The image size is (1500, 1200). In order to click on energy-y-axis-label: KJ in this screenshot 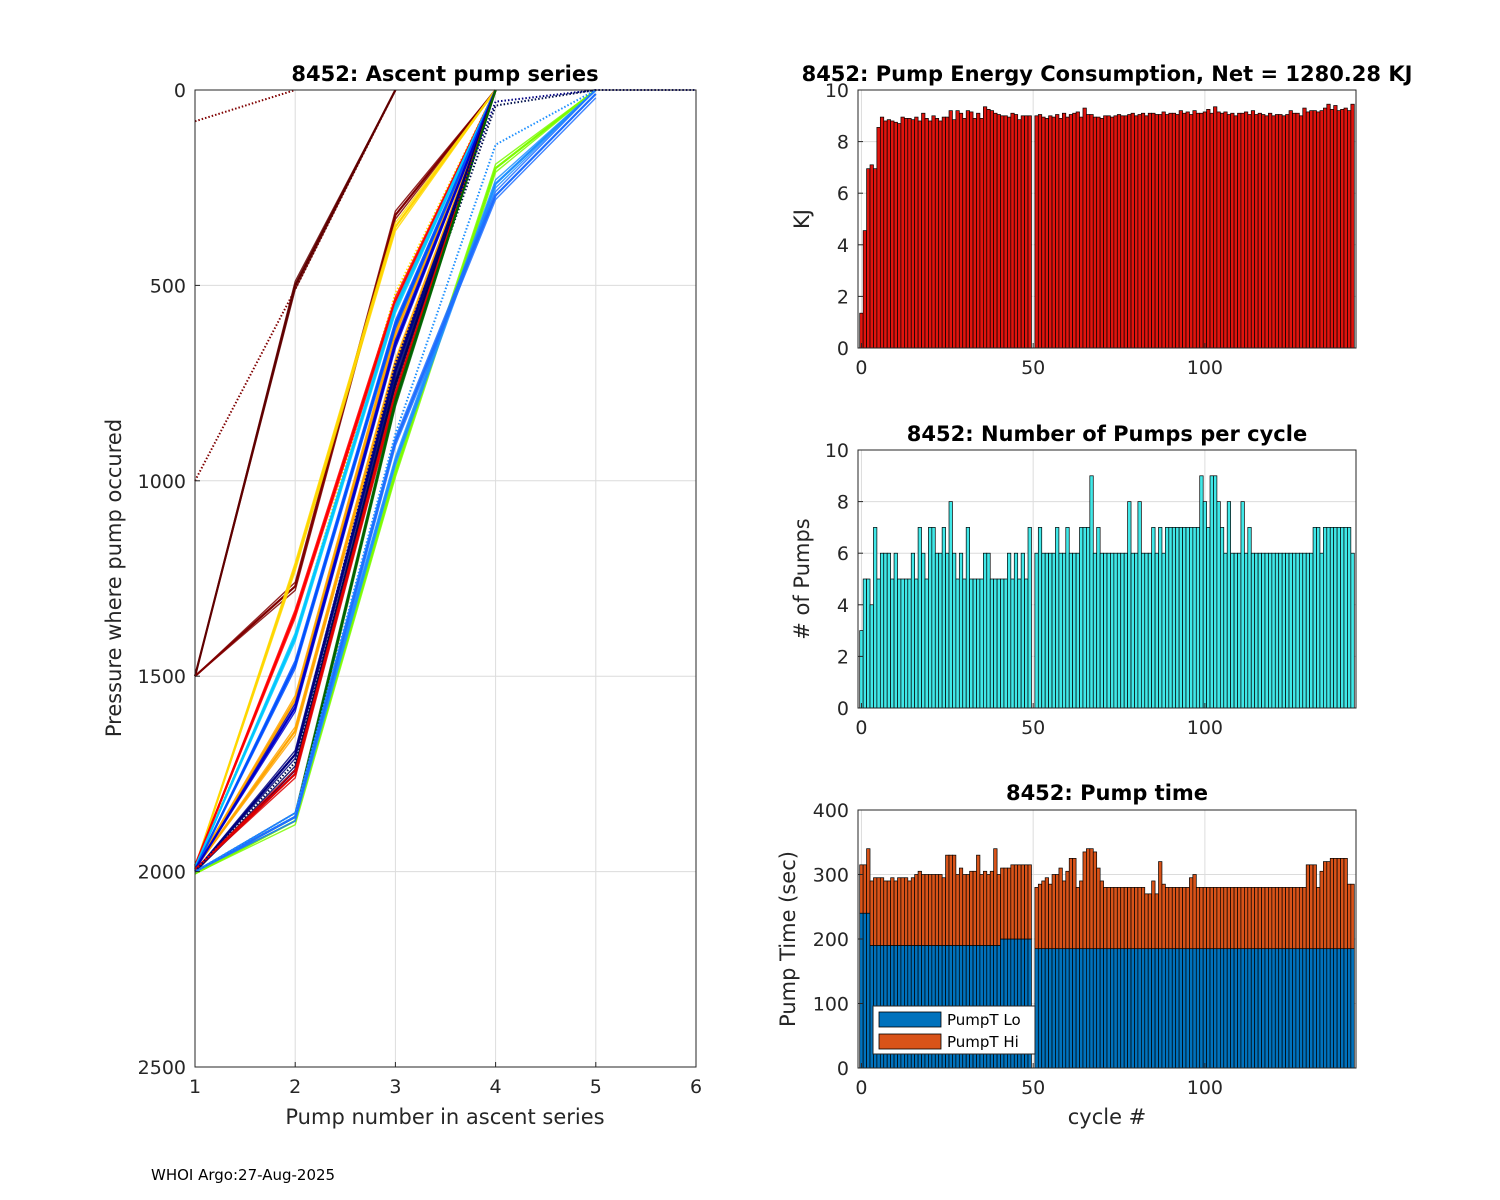, I will do `click(802, 219)`.